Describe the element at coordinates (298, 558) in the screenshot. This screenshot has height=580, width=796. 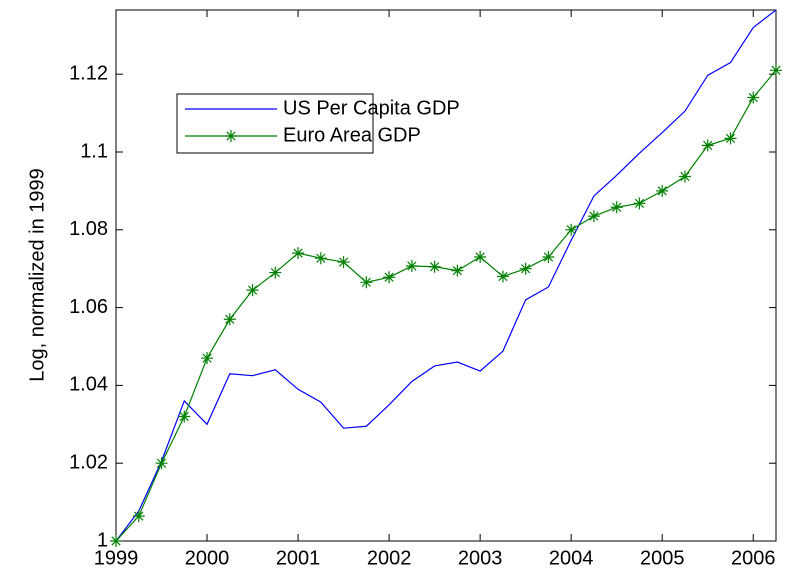
I see `x-tick-label: 2001` at that location.